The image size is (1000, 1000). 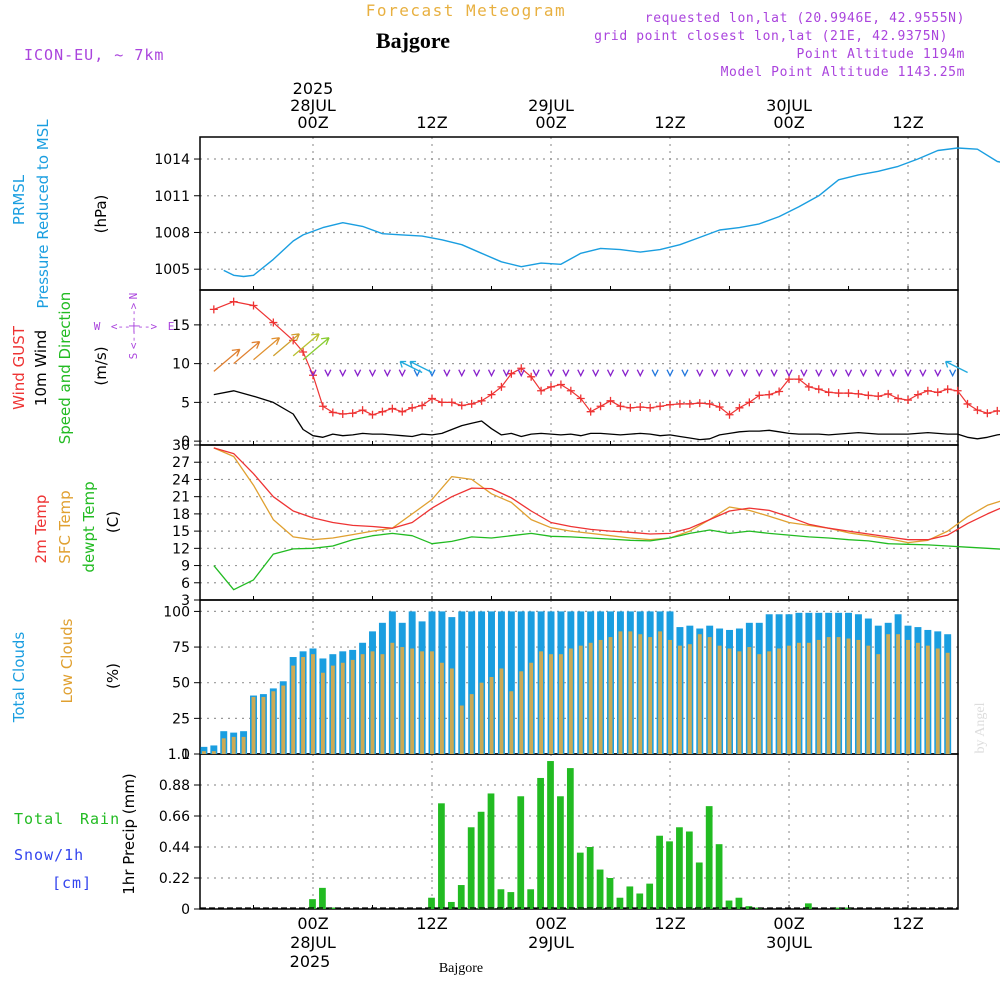 What do you see at coordinates (611, 212) in the screenshot?
I see `pressure-series` at bounding box center [611, 212].